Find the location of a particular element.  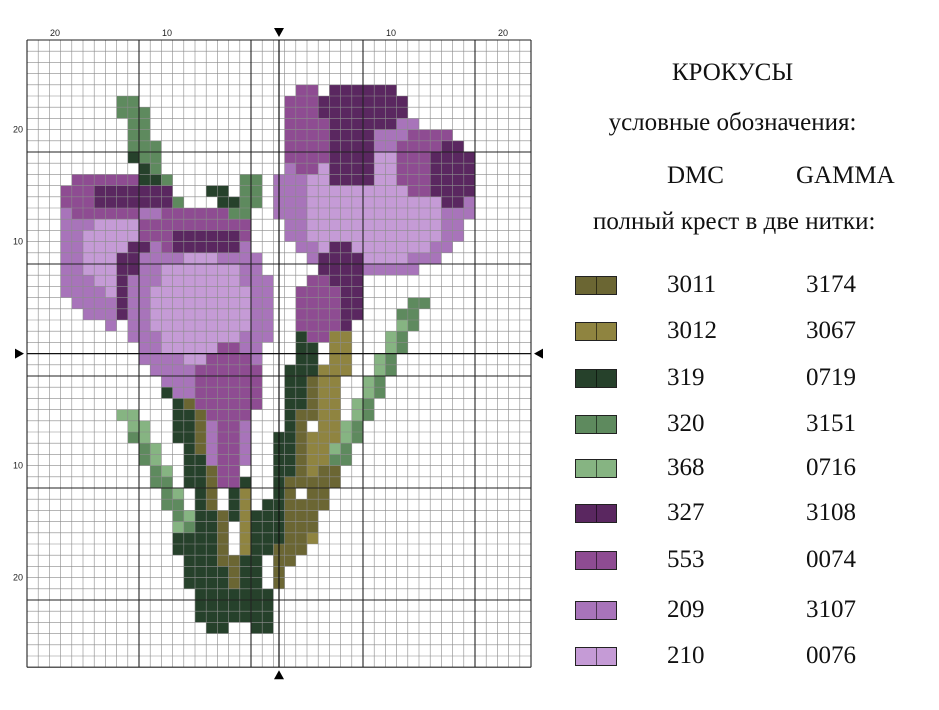

dmc-code: 210 is located at coordinates (686, 655).